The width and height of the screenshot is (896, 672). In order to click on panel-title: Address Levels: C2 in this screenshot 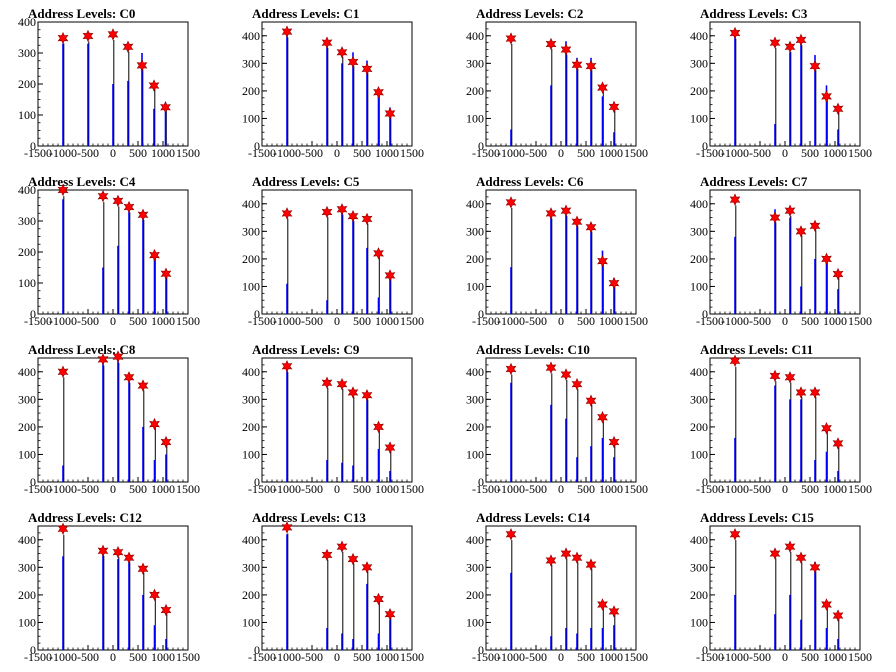, I will do `click(529, 13)`.